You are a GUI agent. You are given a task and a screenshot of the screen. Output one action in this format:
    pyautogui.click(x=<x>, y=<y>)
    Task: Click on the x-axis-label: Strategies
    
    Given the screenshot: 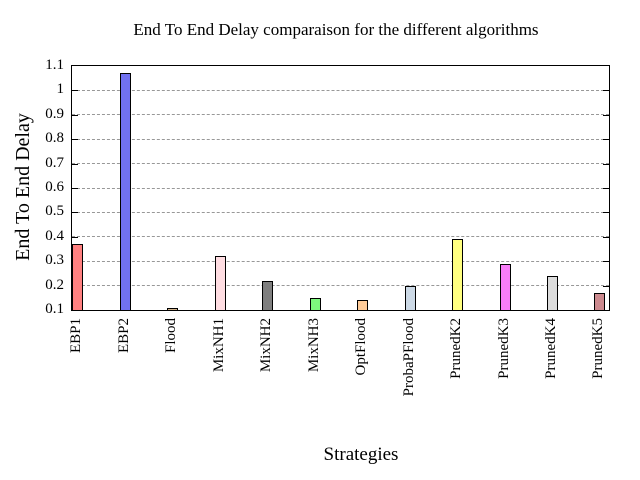 What is the action you would take?
    pyautogui.click(x=361, y=454)
    